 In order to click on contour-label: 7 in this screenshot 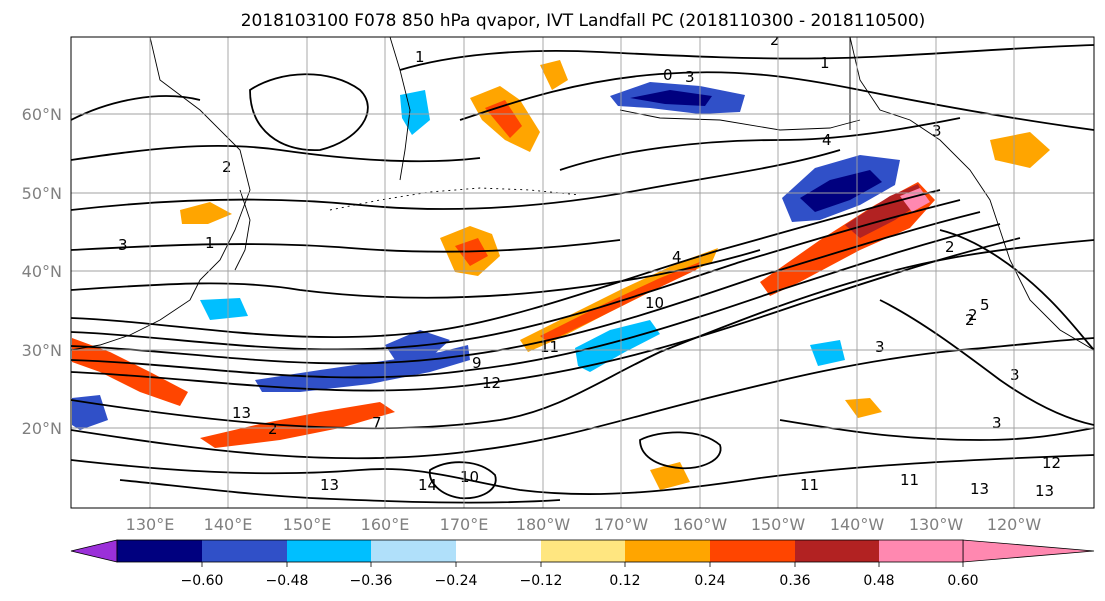, I will do `click(377, 423)`.